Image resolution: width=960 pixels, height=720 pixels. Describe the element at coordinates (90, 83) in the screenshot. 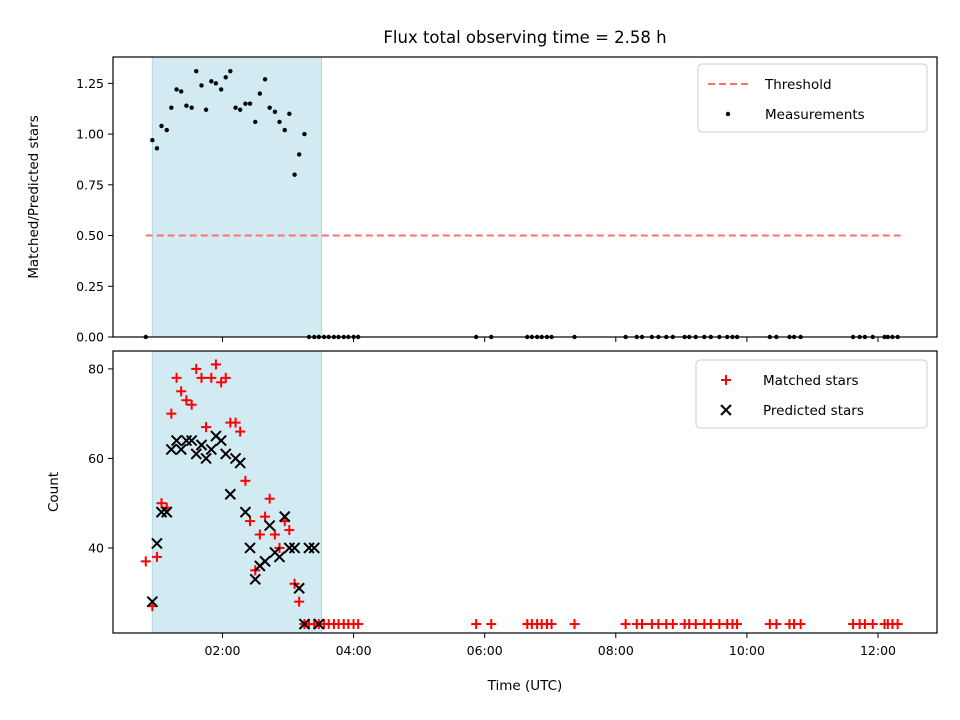

I see `top-y-tick-label: 1.25` at that location.